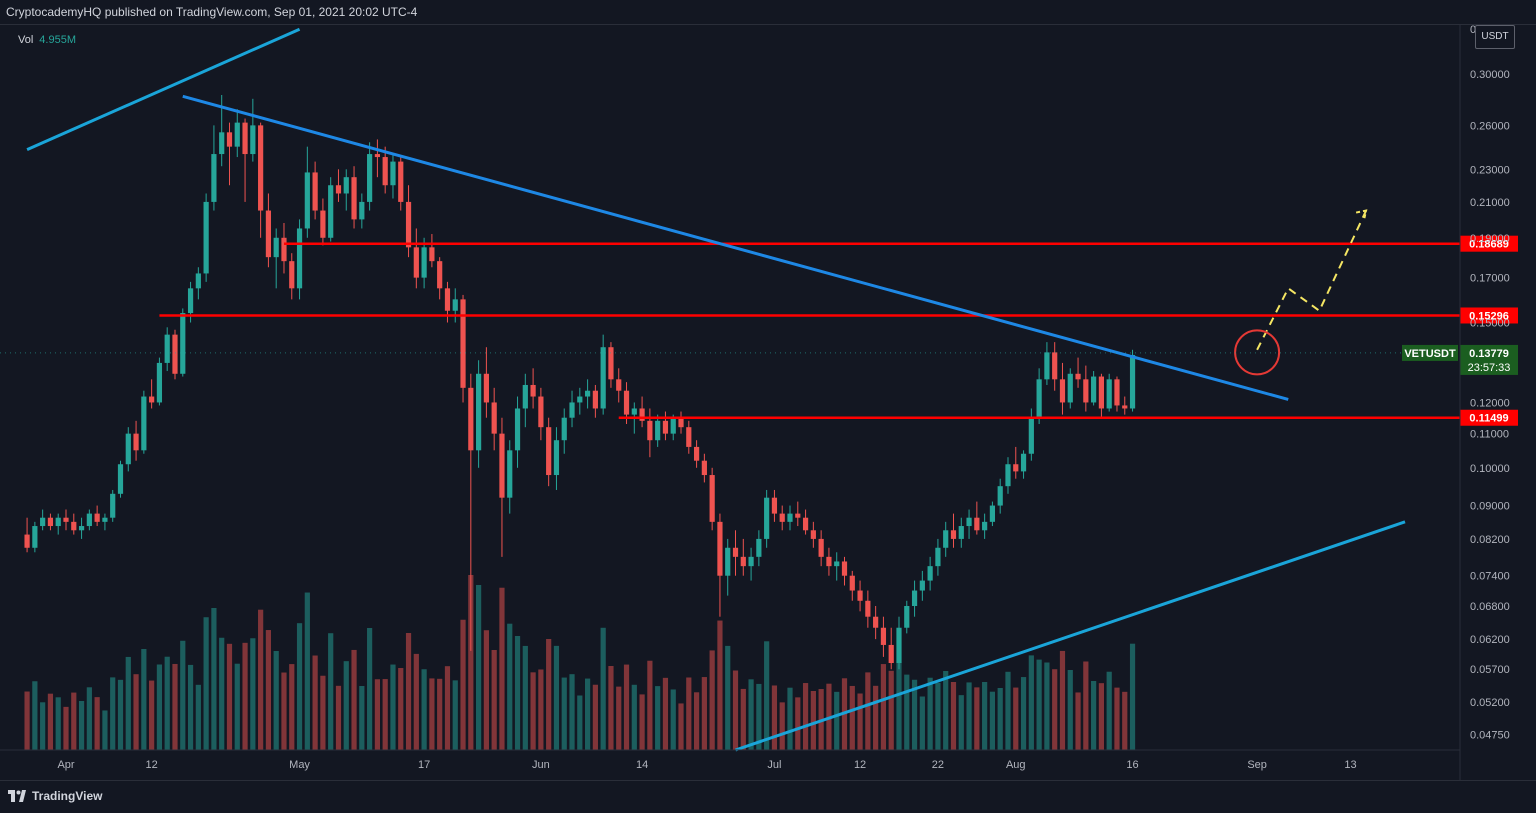 The height and width of the screenshot is (813, 1536). I want to click on currency-selector: USDT, so click(1495, 37).